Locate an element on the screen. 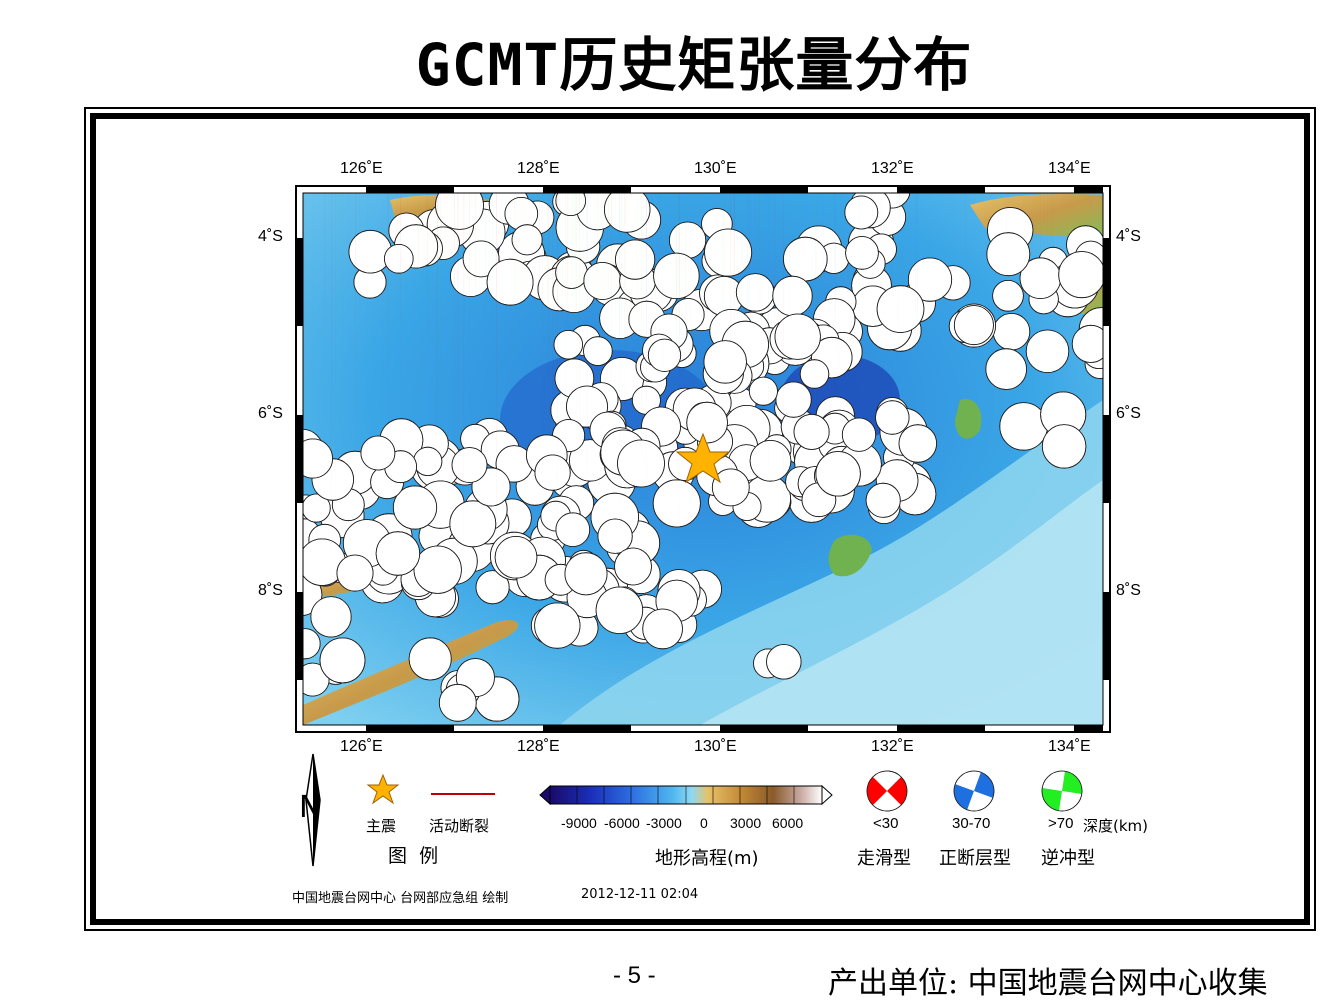 Image resolution: width=1344 pixels, height=1008 pixels. legend-title: 图 例 is located at coordinates (413, 856).